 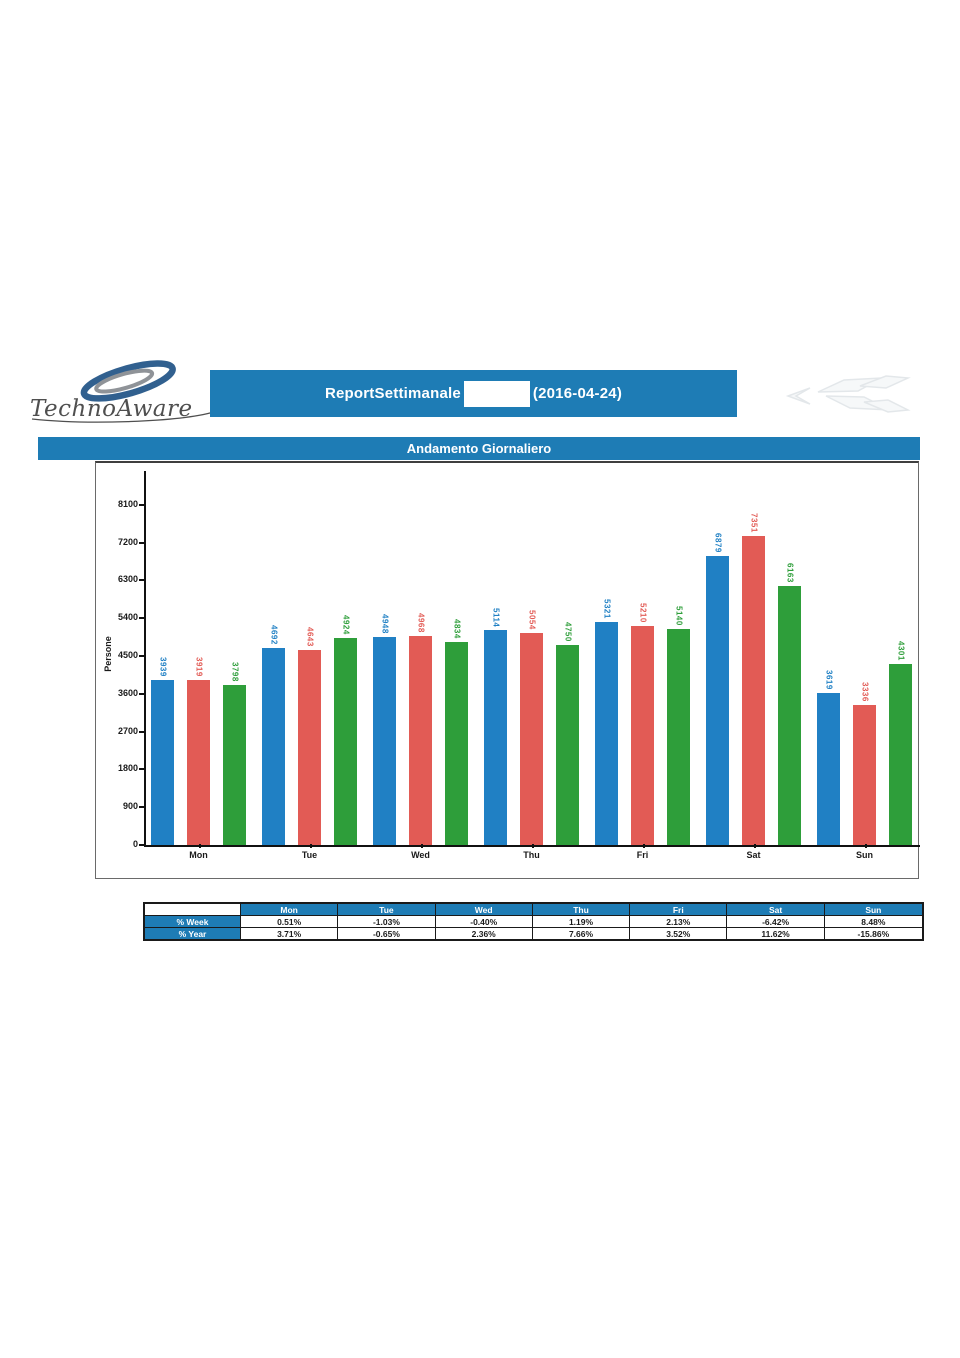 I want to click on table-header-thu: Thu, so click(x=581, y=910).